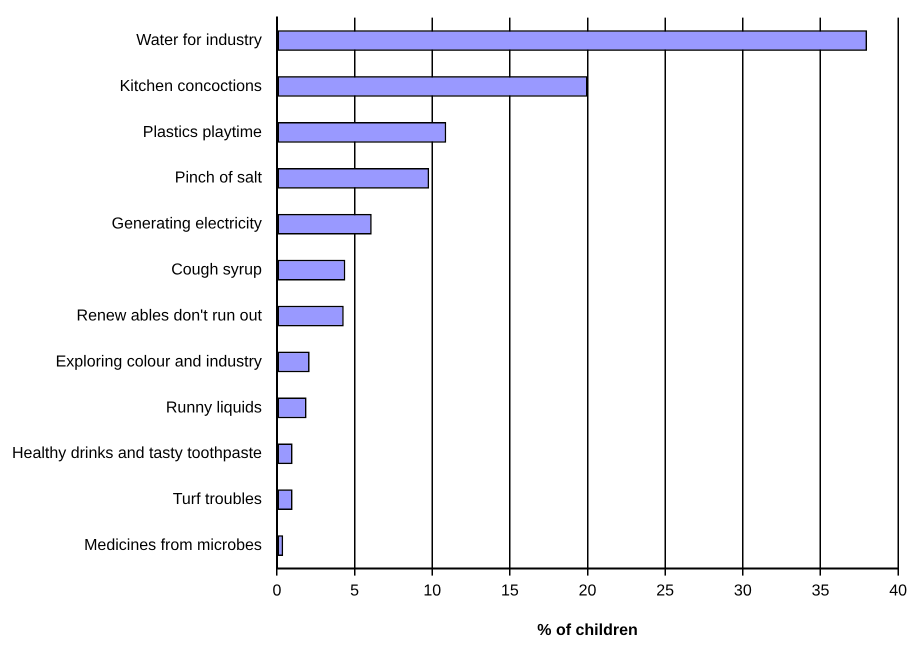 The width and height of the screenshot is (913, 654). I want to click on y-tick-label: Pinch of salt, so click(218, 178).